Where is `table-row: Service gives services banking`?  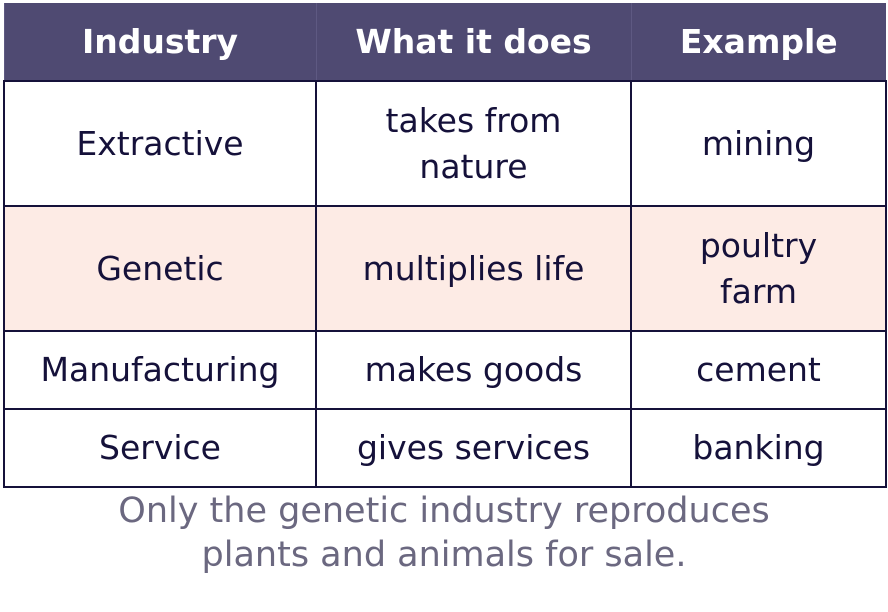
table-row: Service gives services banking is located at coordinates (445, 448).